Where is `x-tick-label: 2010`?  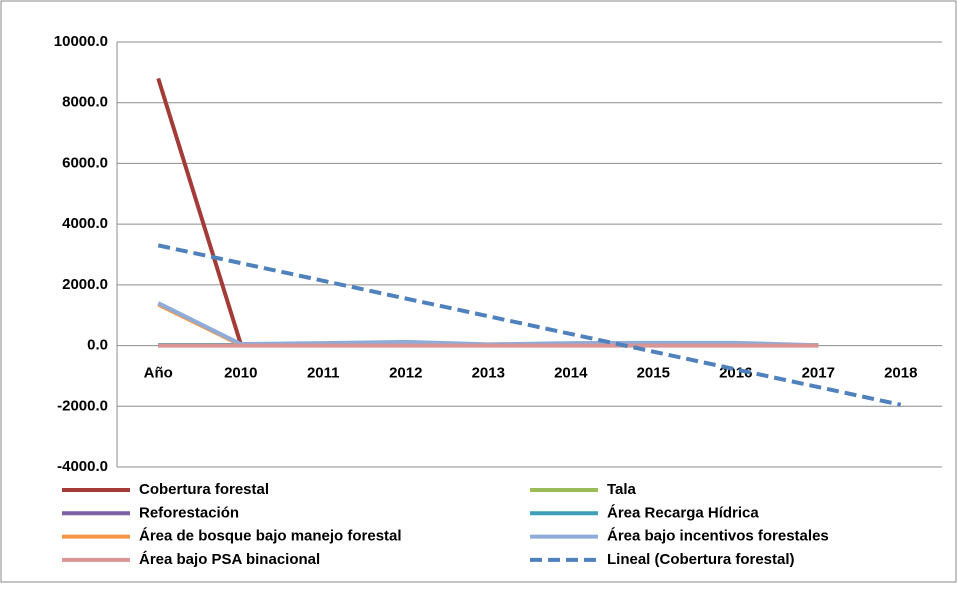 x-tick-label: 2010 is located at coordinates (240, 373).